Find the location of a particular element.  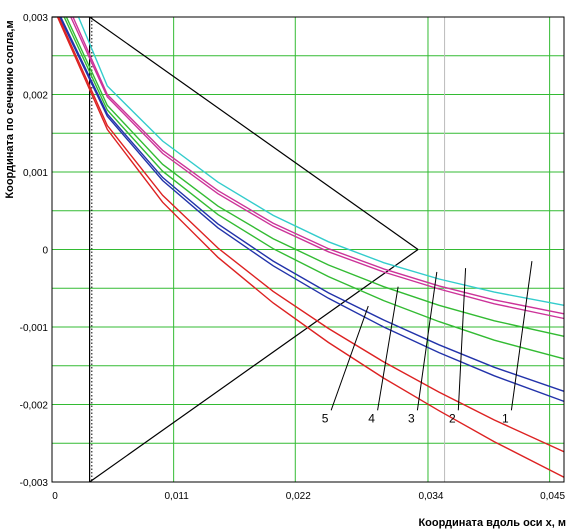

annotation-label-5: 5 is located at coordinates (325, 418).